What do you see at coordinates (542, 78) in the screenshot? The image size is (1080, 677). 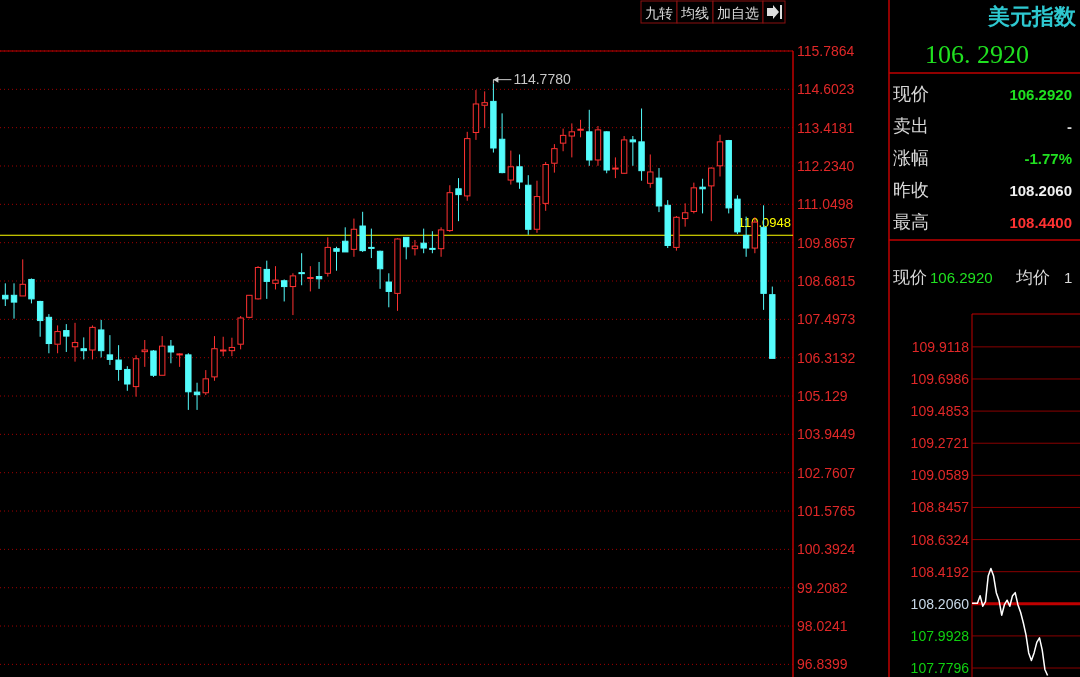 I see `annotation: 114.7780` at bounding box center [542, 78].